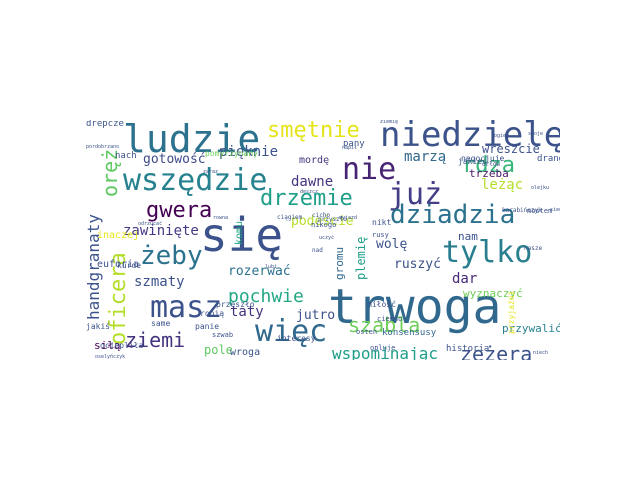 This screenshot has height=480, width=640. I want to click on cloud-word: panie, so click(207, 326).